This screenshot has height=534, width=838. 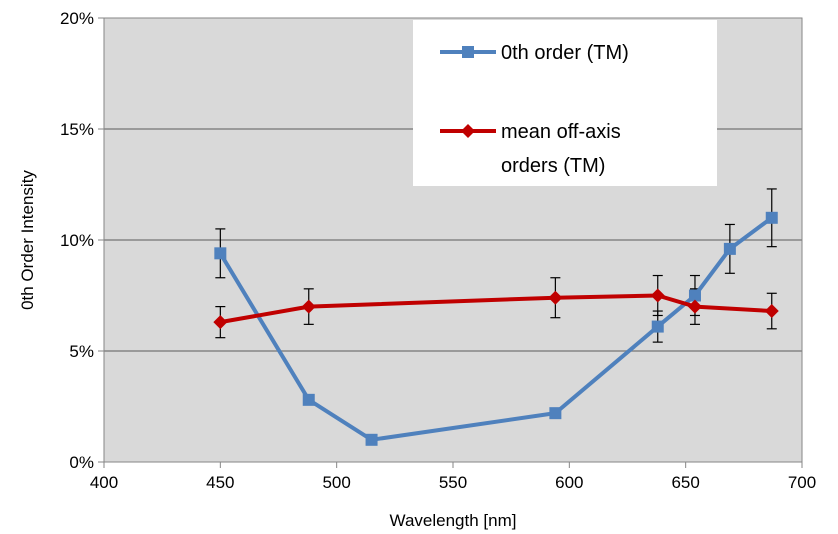 I want to click on legend-label: 0th order (TM), so click(x=565, y=53).